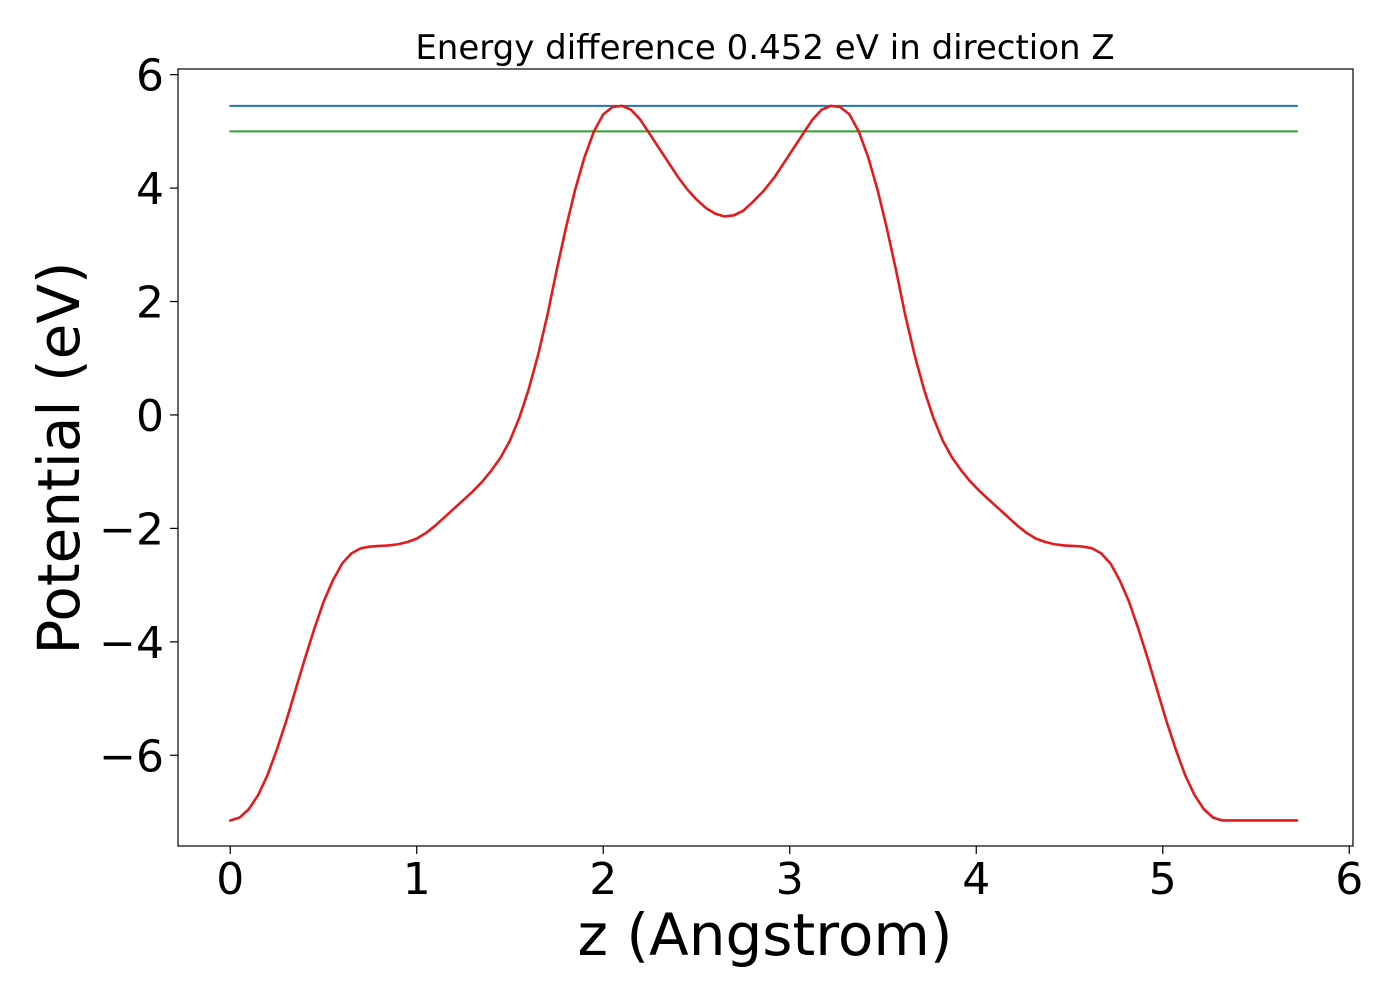  I want to click on x-tick-label: 3, so click(790, 879).